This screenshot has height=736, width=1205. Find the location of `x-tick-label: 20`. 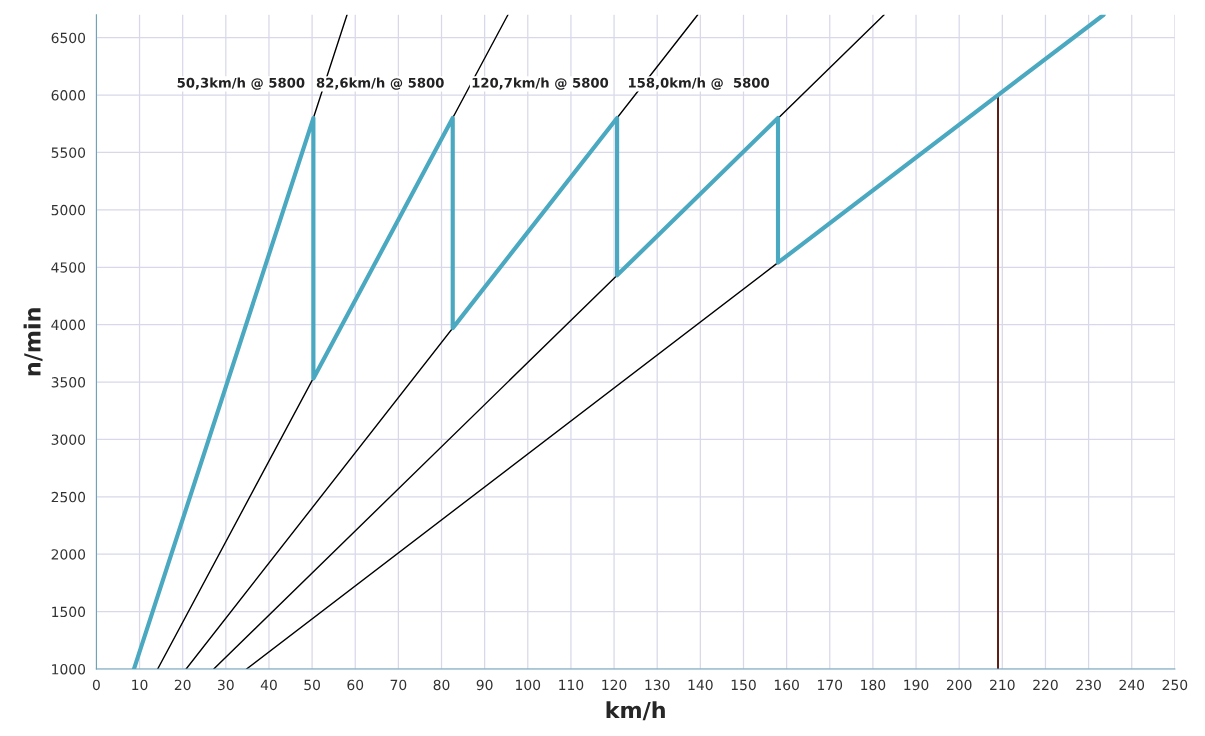

x-tick-label: 20 is located at coordinates (182, 685).